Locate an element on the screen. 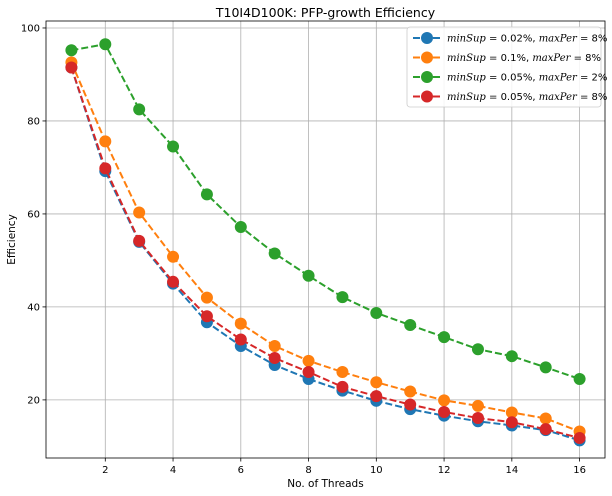 This screenshot has height=496, width=612. y-tick-label: 20 is located at coordinates (33, 400).